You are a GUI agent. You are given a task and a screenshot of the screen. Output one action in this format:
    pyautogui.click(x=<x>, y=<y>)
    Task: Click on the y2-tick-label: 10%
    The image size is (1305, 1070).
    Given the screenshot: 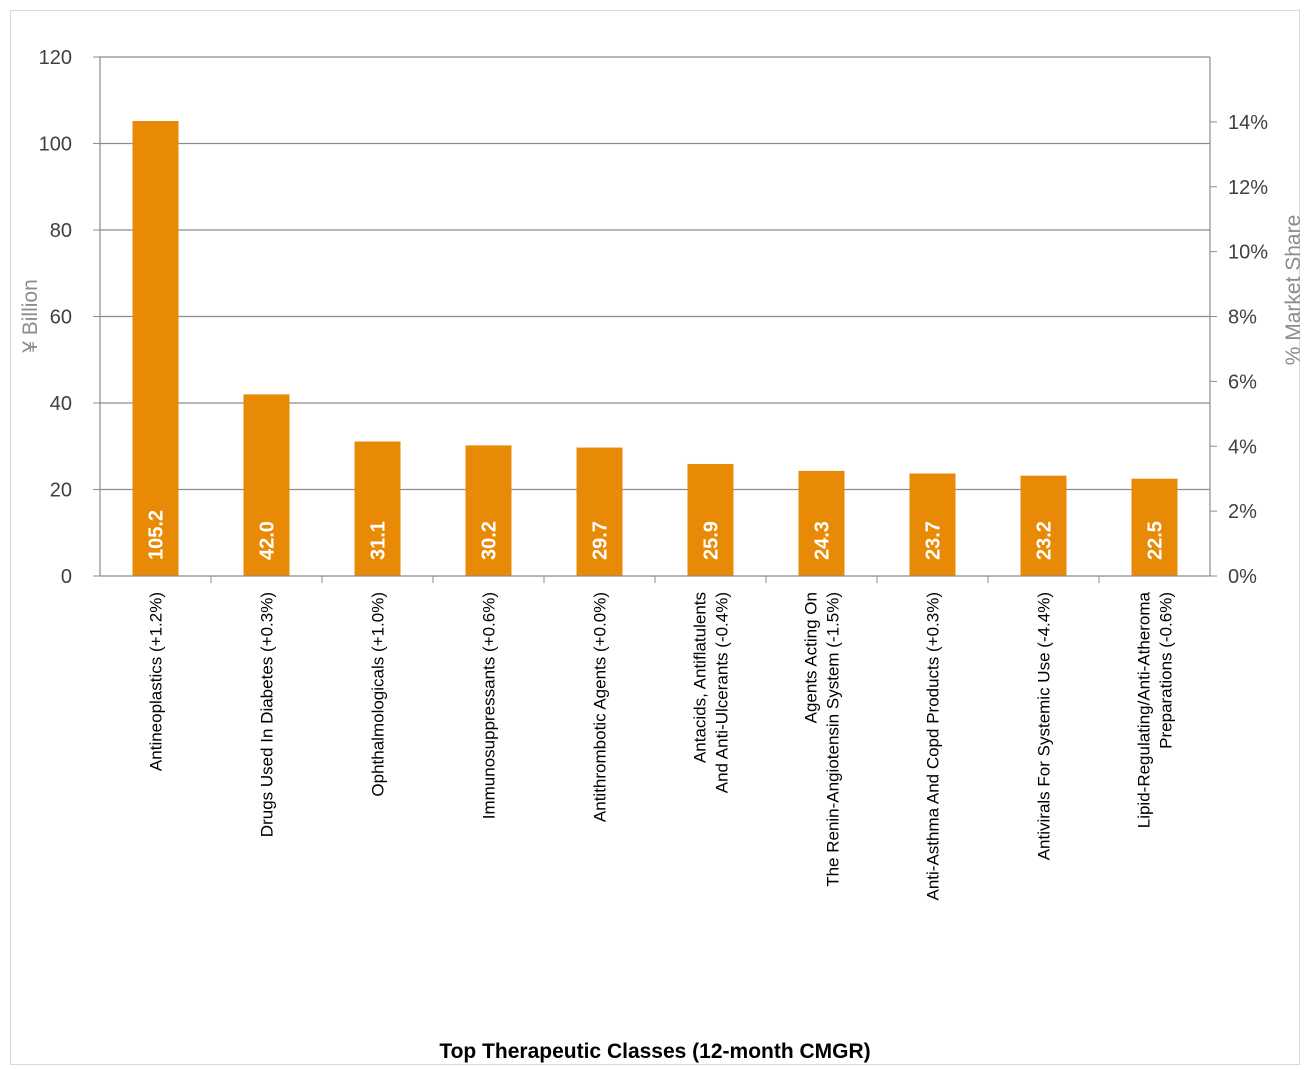 What is the action you would take?
    pyautogui.click(x=1248, y=253)
    